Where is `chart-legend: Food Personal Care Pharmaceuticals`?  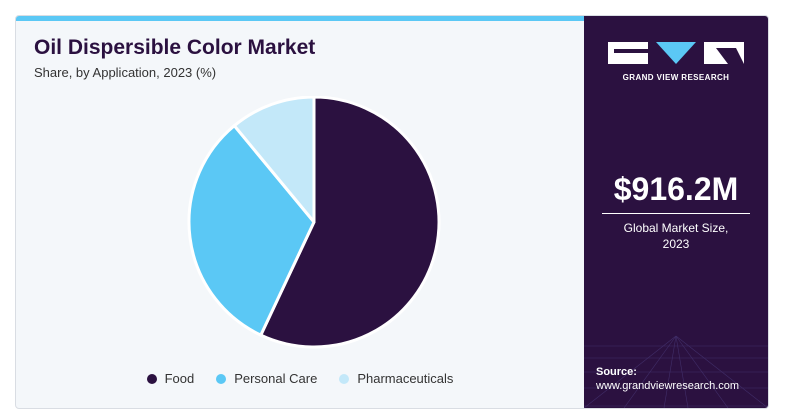 chart-legend: Food Personal Care Pharmaceuticals is located at coordinates (300, 378).